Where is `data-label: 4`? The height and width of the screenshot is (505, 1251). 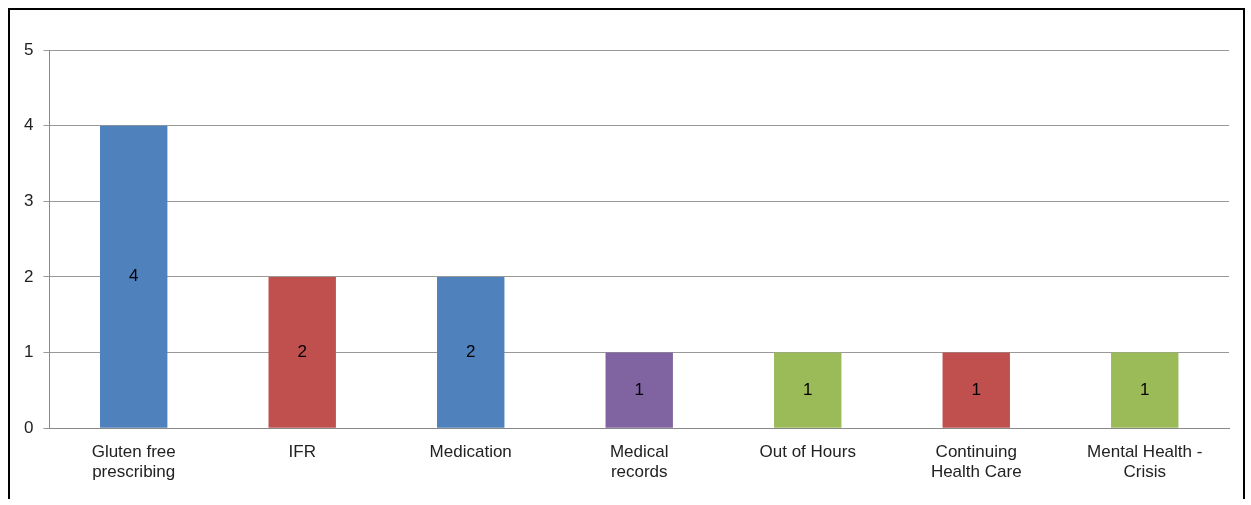
data-label: 4 is located at coordinates (133, 276).